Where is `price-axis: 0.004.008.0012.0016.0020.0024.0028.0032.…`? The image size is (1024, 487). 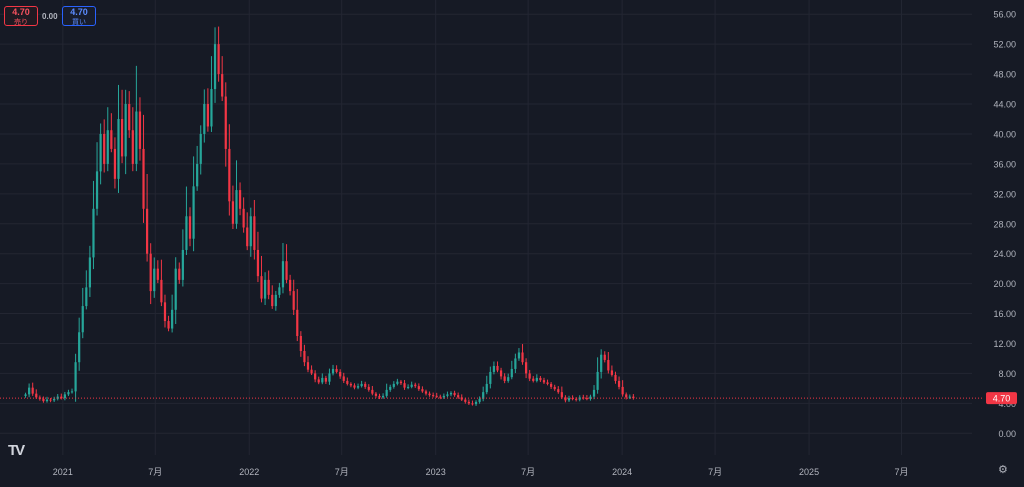 price-axis: 0.004.008.0012.0016.0020.0024.0028.0032.… is located at coordinates (1004, 224).